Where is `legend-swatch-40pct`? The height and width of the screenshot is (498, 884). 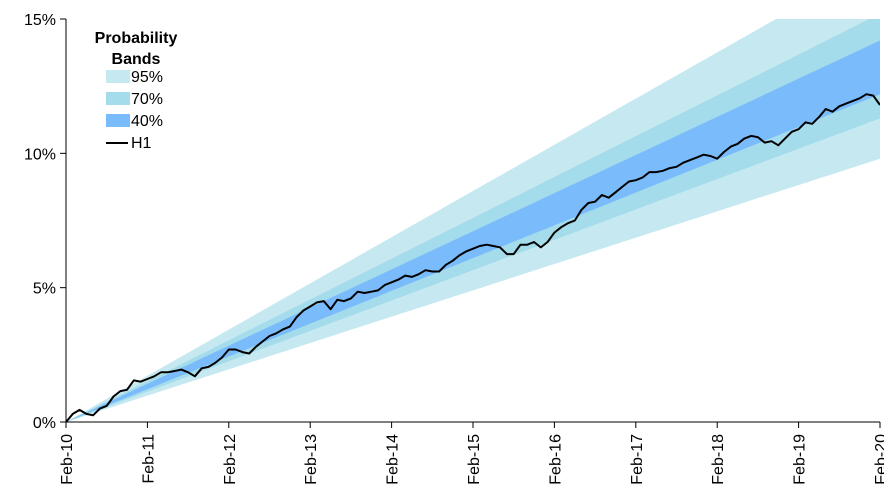
legend-swatch-40pct is located at coordinates (118, 120).